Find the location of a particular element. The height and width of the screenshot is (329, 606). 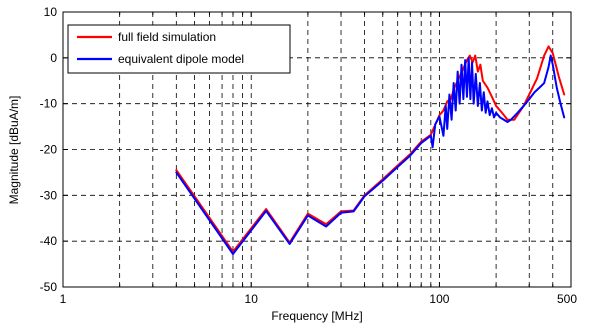

x-axis-label: Frequency [MHz] is located at coordinates (316, 316).